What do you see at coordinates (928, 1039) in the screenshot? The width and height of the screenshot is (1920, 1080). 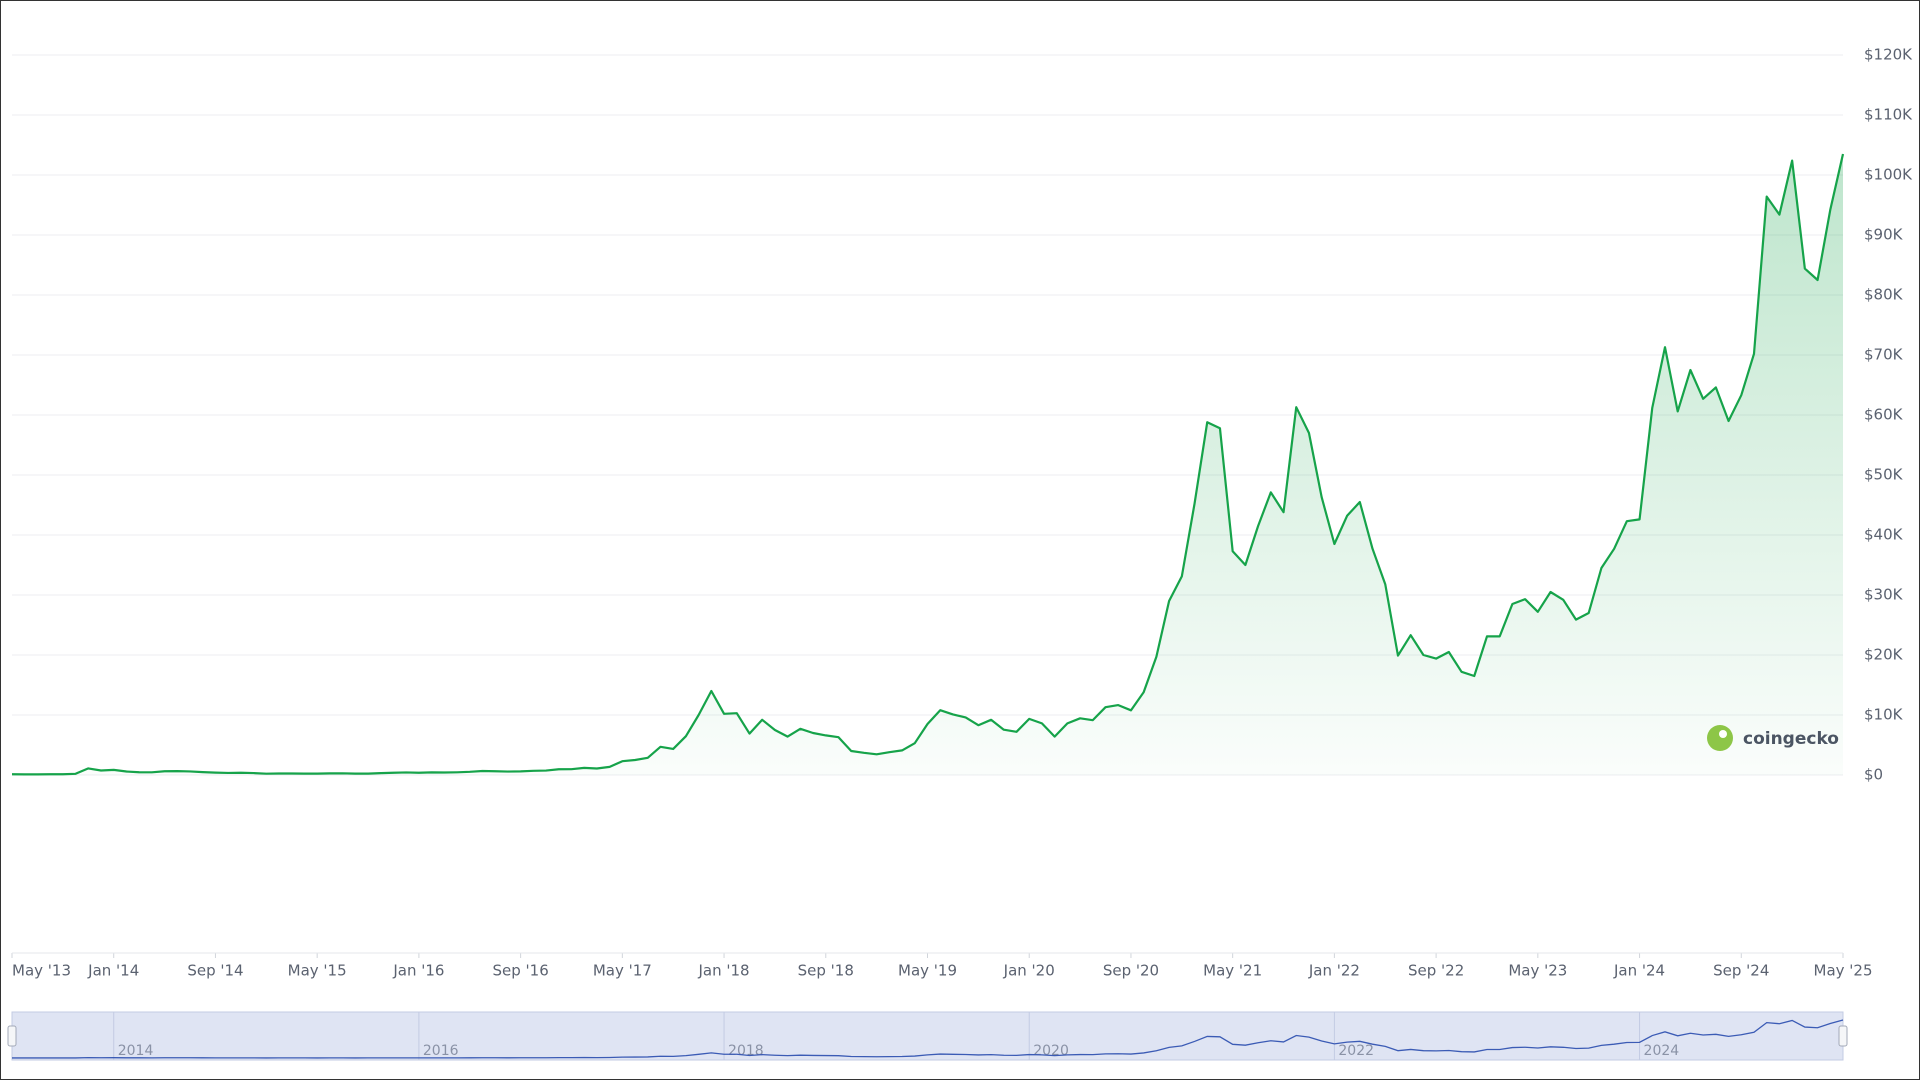 I see `navigator-line` at bounding box center [928, 1039].